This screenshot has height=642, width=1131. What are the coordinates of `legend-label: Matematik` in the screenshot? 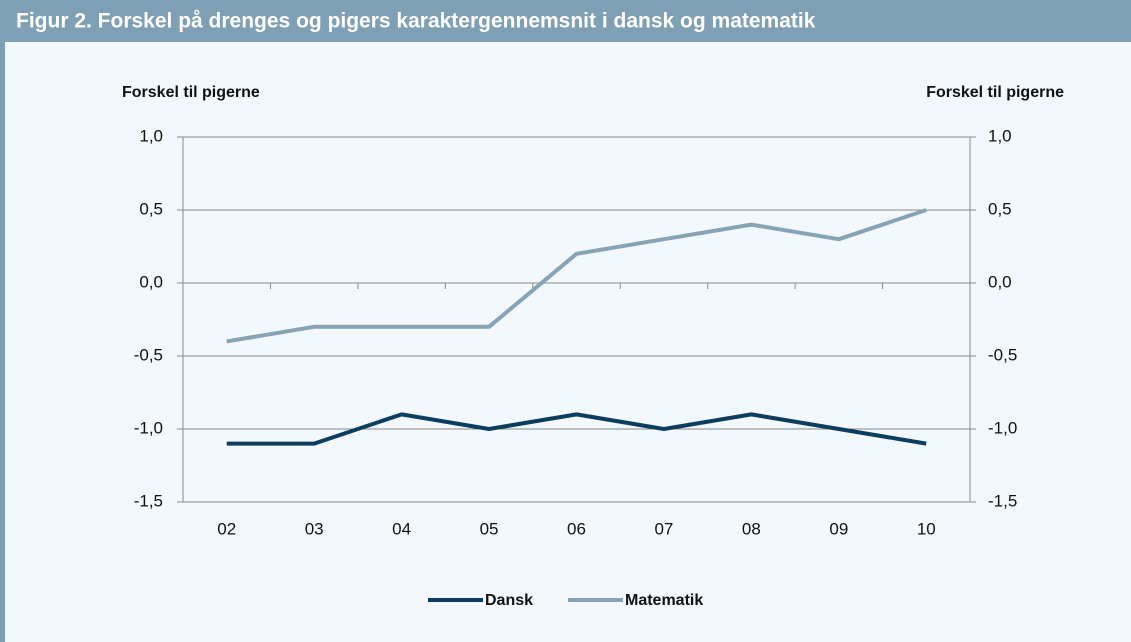 It's located at (664, 600).